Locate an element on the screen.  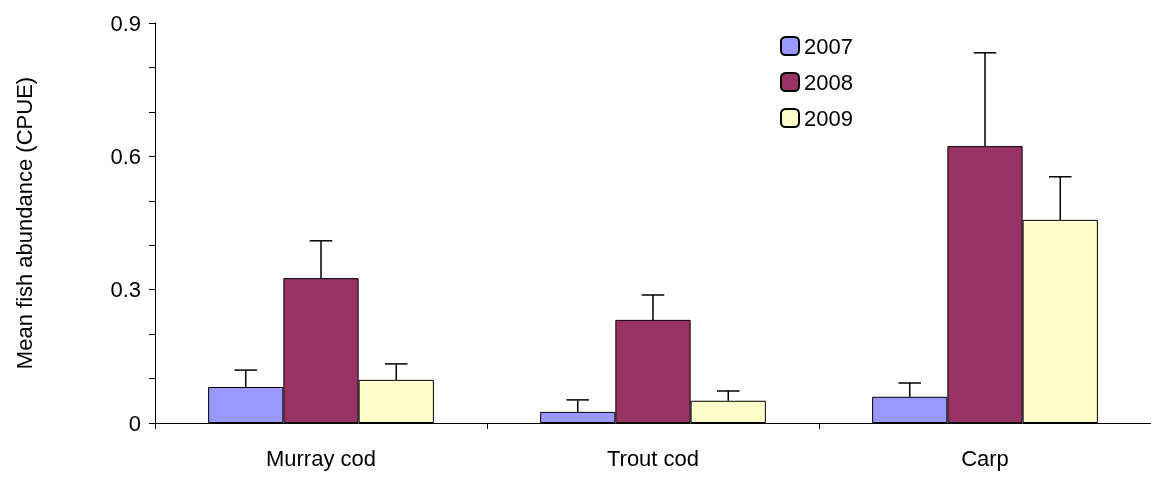
x-tick-label: Carp is located at coordinates (985, 458).